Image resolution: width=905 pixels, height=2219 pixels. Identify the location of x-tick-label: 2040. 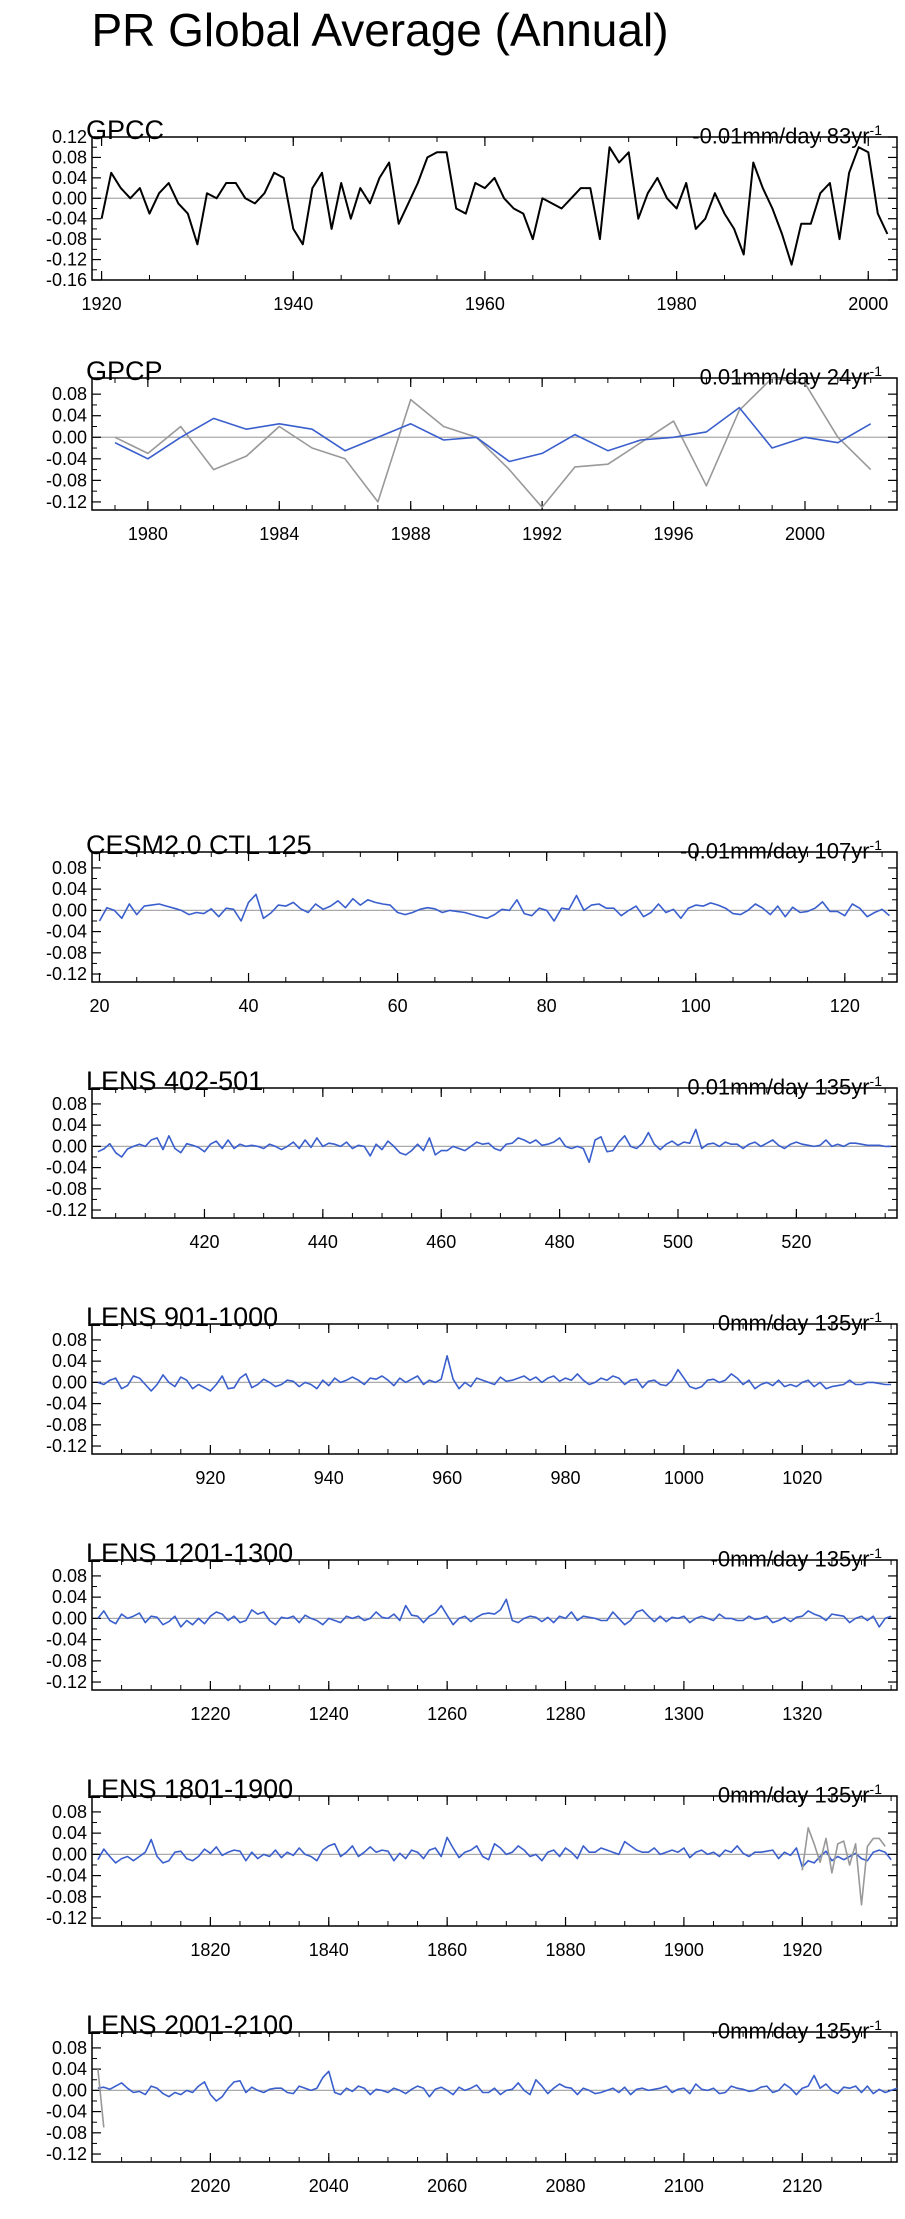
(329, 2186).